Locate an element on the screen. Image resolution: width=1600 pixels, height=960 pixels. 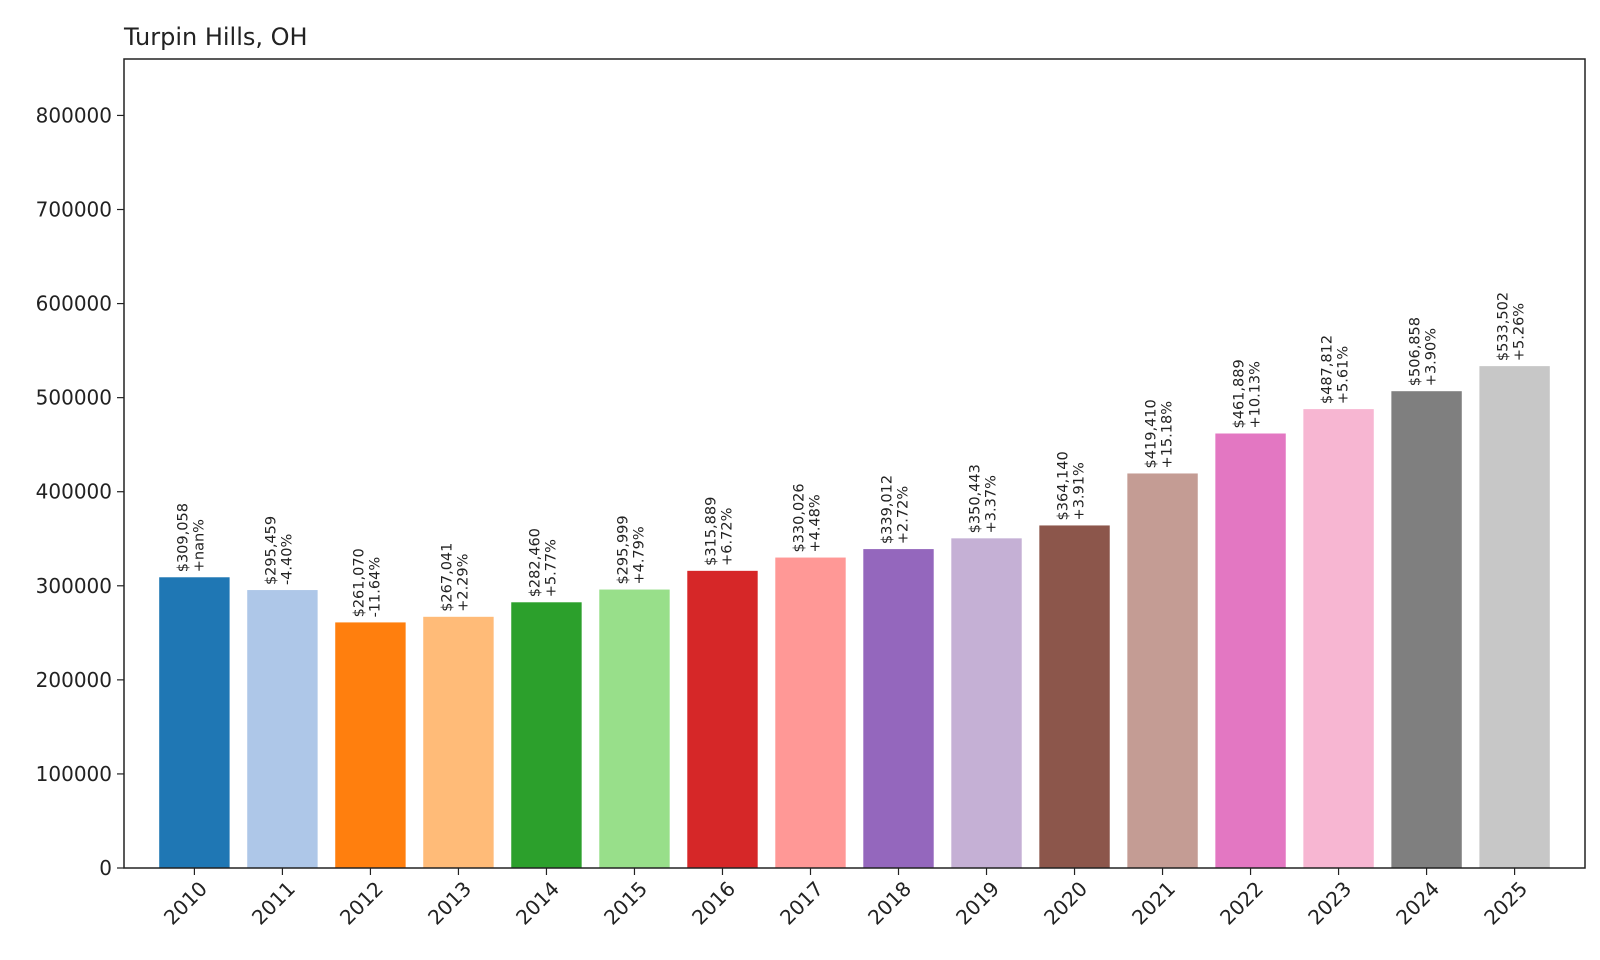
bar-2024 is located at coordinates (1426, 629).